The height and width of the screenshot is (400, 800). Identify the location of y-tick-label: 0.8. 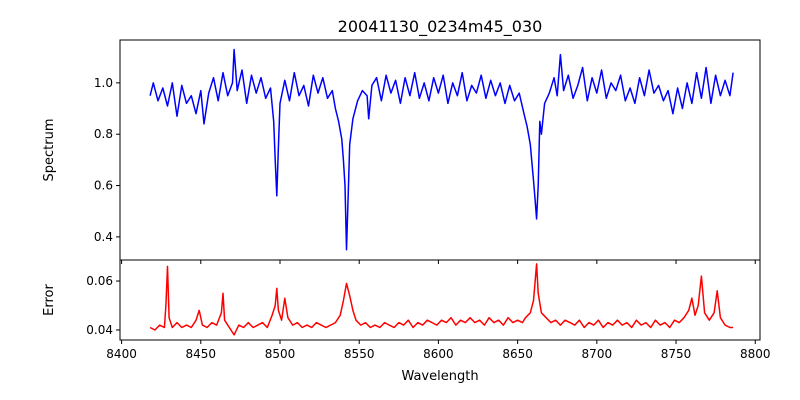
(103, 134).